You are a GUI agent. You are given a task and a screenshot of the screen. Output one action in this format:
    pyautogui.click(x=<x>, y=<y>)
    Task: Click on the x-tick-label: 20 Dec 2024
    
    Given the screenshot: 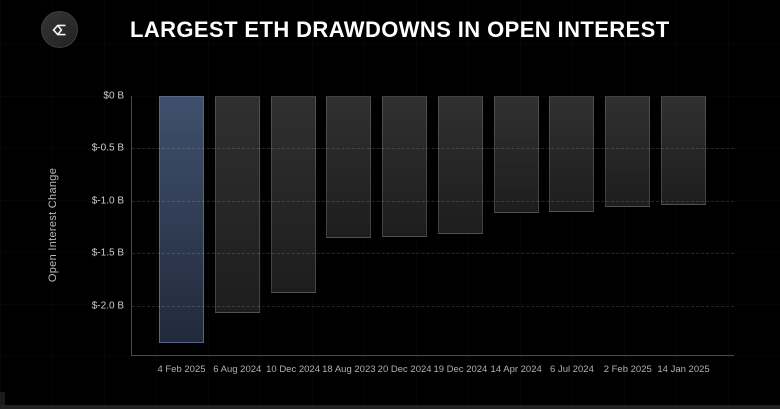 What is the action you would take?
    pyautogui.click(x=404, y=369)
    